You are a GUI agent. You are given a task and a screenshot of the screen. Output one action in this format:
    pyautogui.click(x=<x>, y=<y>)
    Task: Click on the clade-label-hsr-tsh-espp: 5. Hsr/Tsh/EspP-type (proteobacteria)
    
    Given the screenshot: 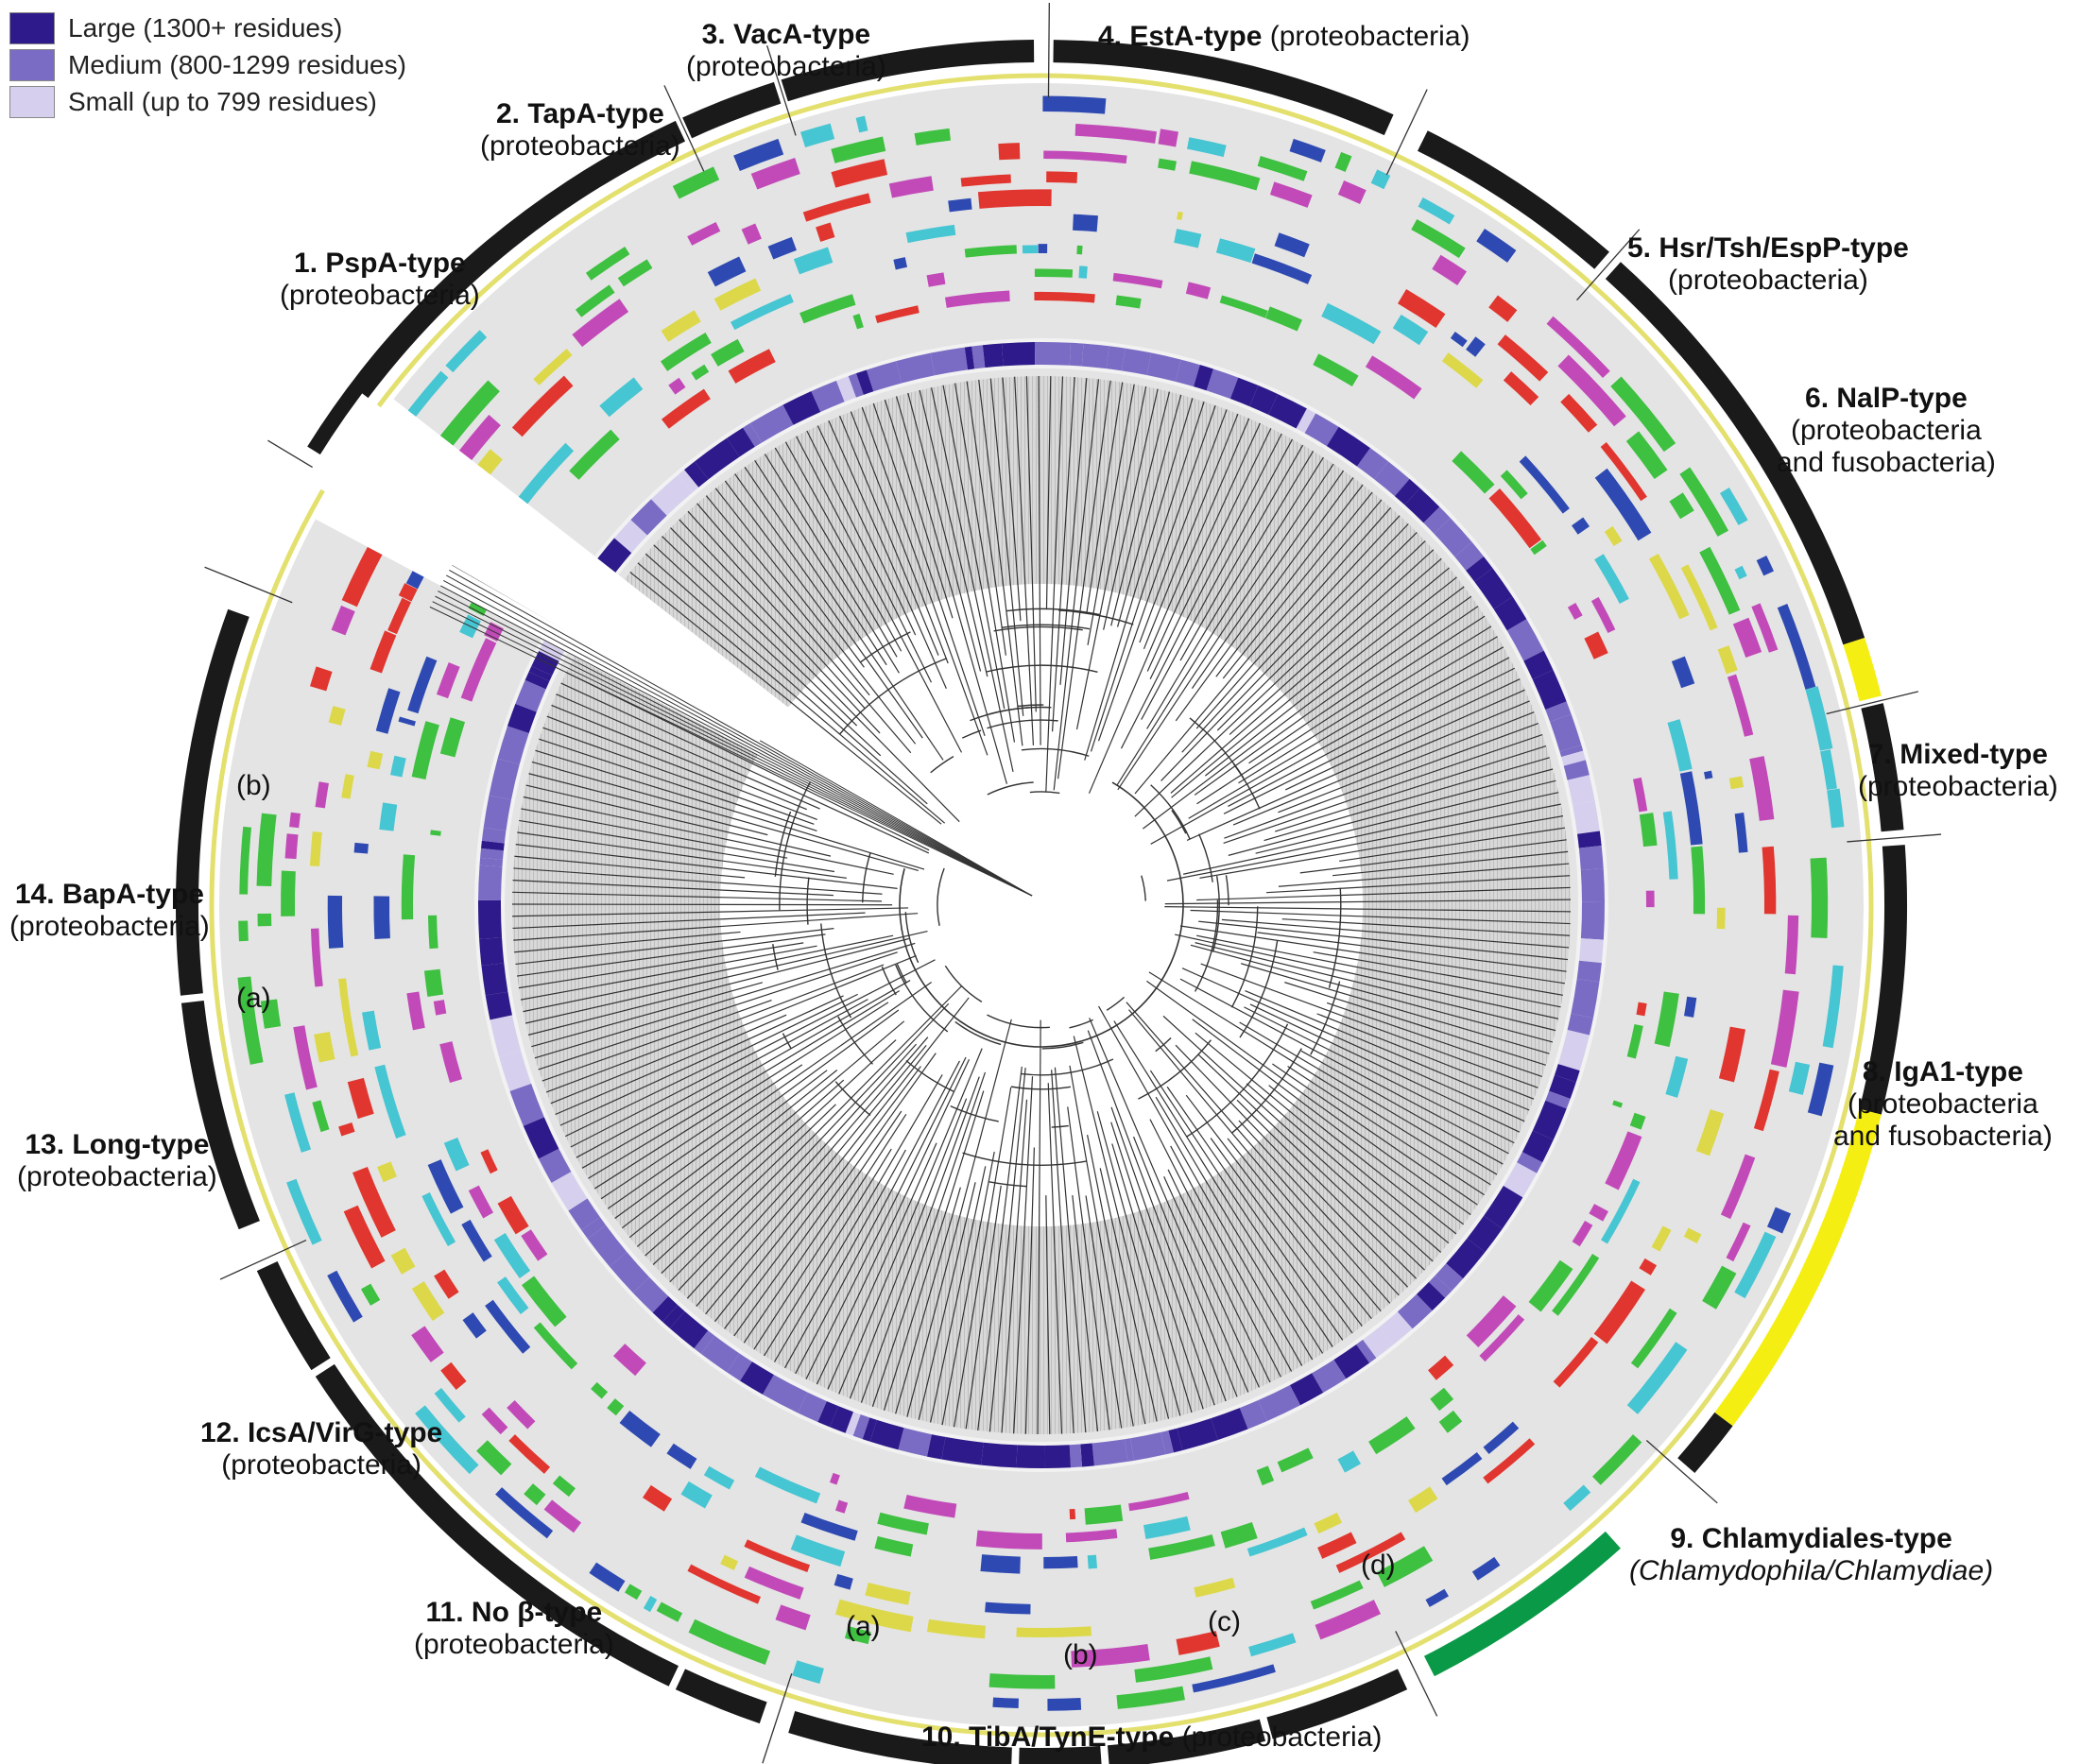 What is the action you would take?
    pyautogui.click(x=1768, y=264)
    